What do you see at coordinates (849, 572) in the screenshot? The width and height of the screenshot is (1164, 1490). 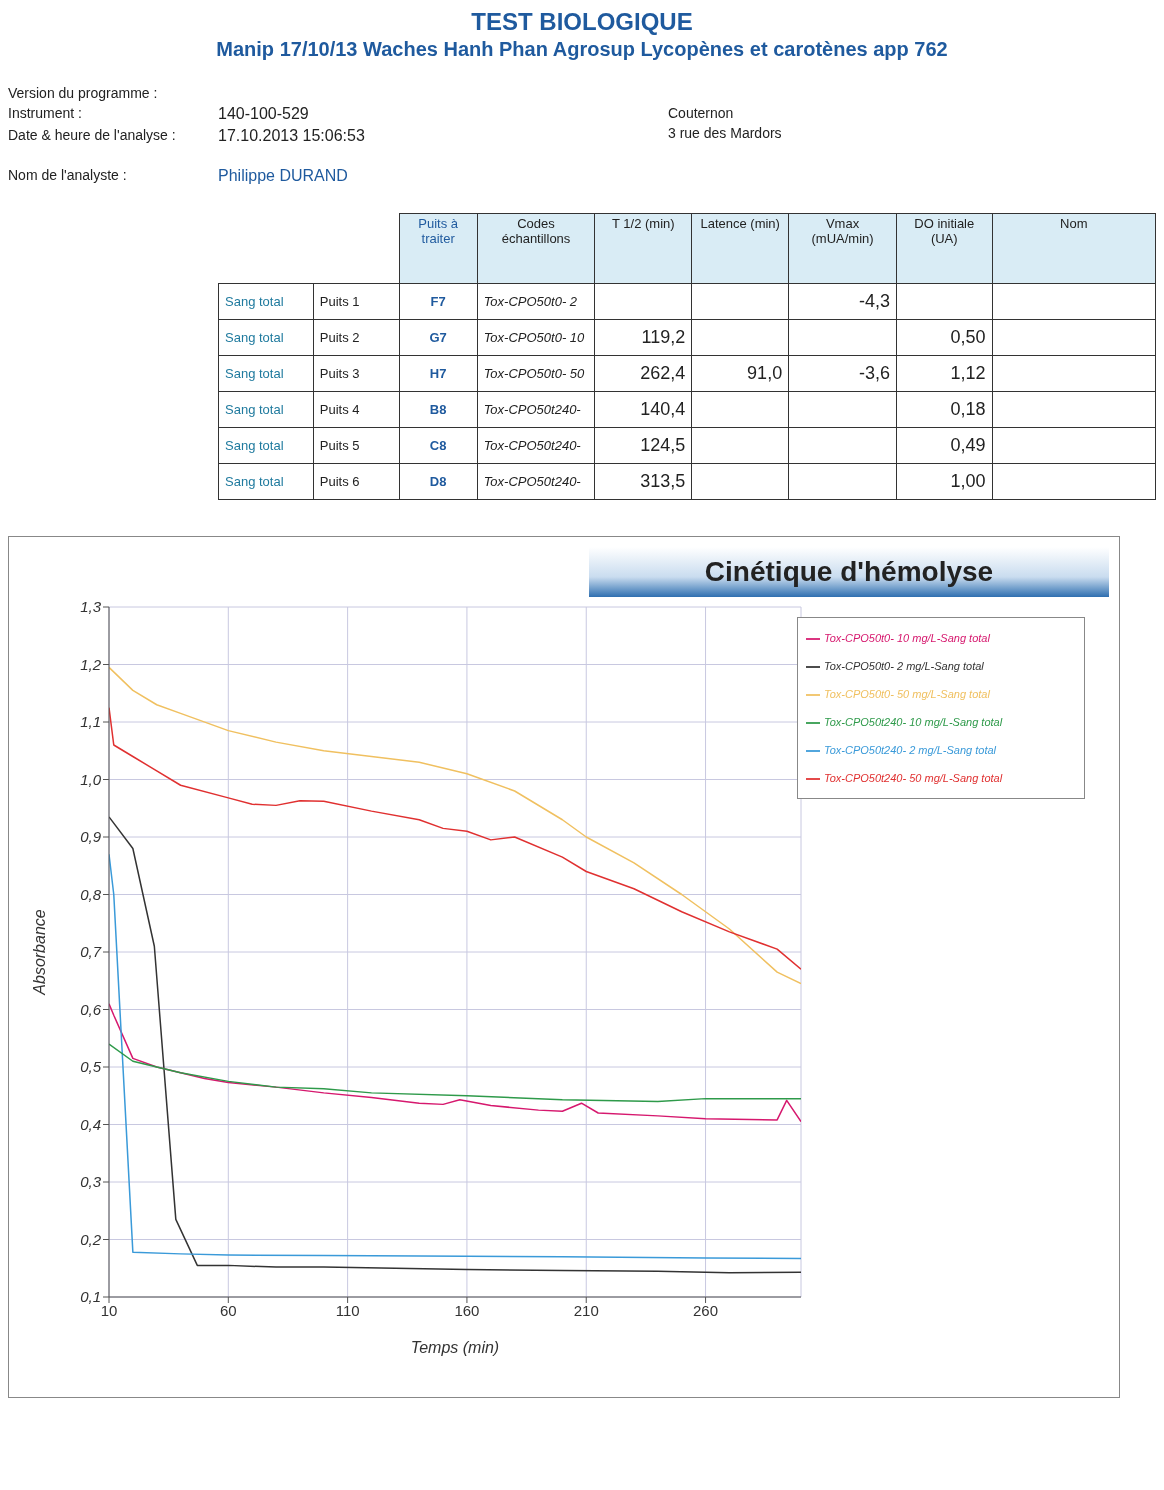 I see `chart-title: Cinétique d'hémolyse` at bounding box center [849, 572].